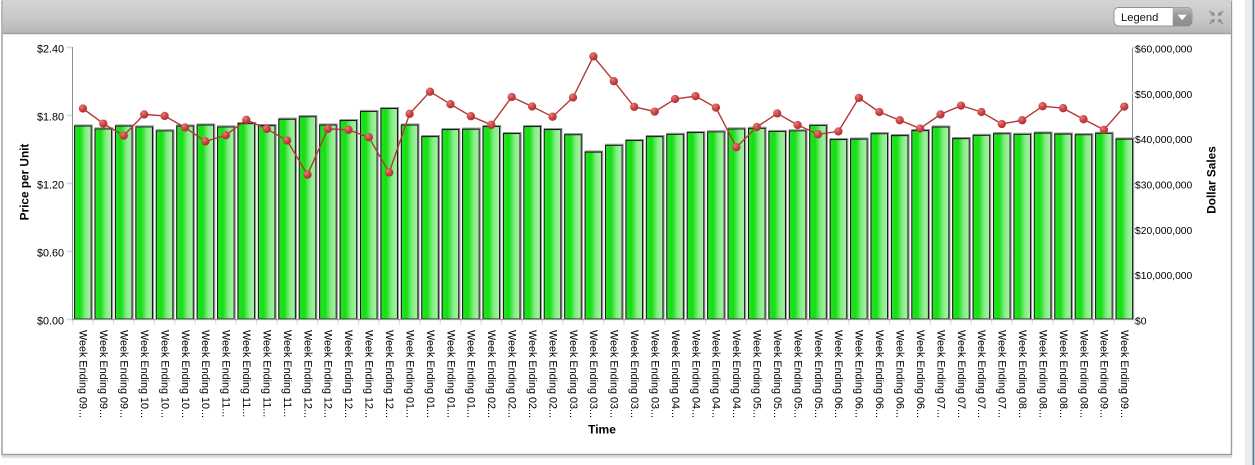 This screenshot has height=465, width=1255. Describe the element at coordinates (1139, 18) in the screenshot. I see `svg-text: Legend` at that location.